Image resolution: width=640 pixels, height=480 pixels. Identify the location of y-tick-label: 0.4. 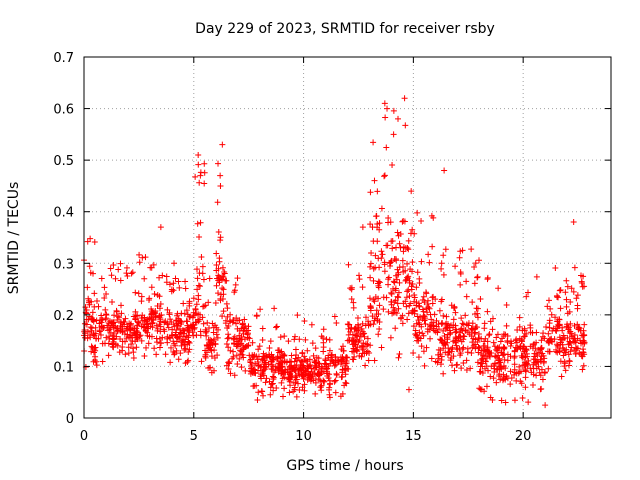
(63, 213).